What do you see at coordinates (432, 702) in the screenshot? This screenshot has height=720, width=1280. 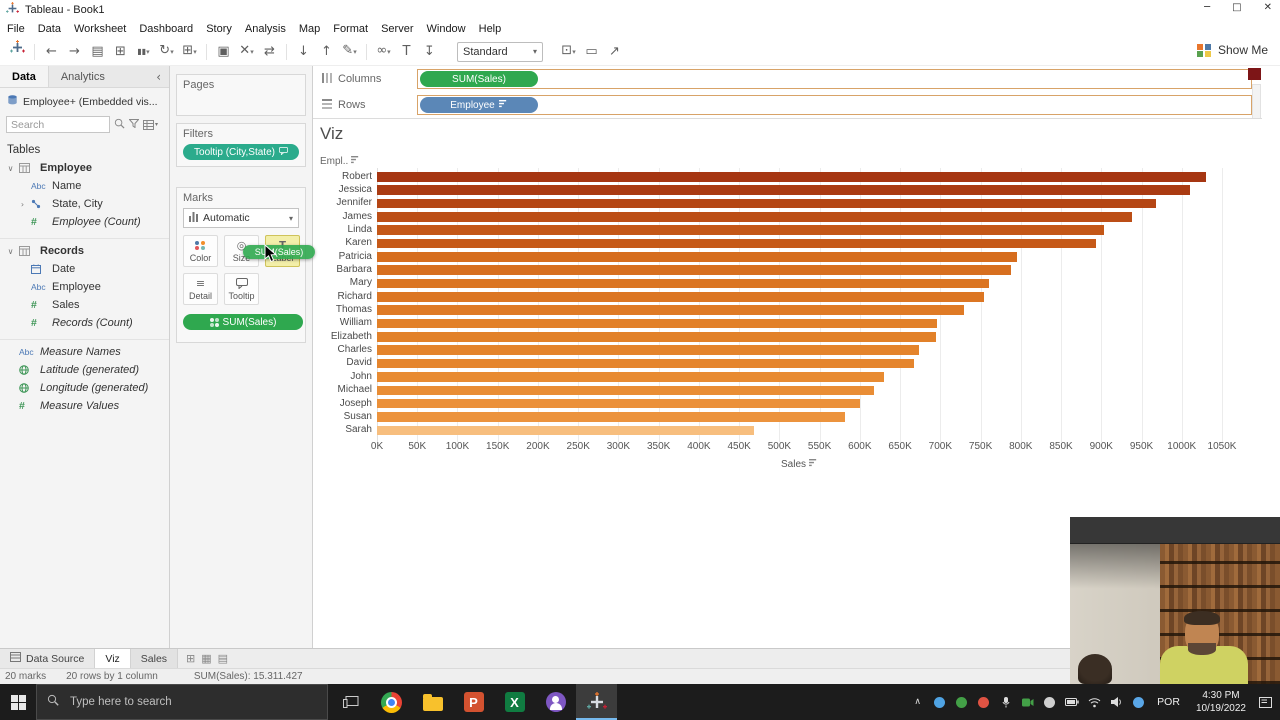 I see `taskbar-app-folder` at bounding box center [432, 702].